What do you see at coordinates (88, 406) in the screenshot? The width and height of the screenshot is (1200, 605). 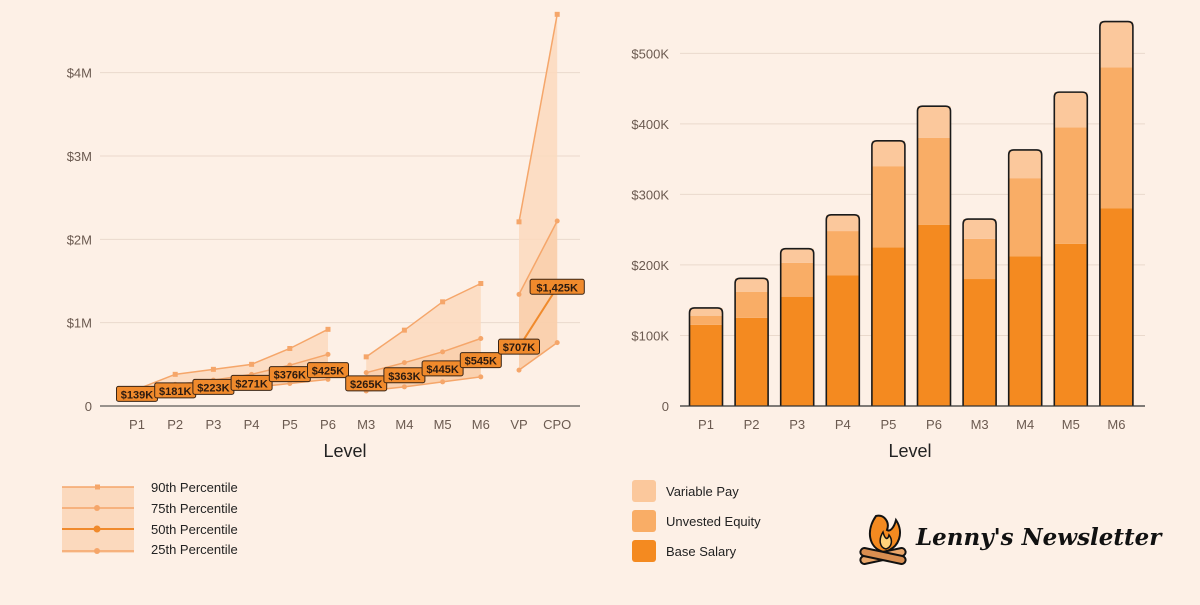 I see `left-y-tick-label: 0` at bounding box center [88, 406].